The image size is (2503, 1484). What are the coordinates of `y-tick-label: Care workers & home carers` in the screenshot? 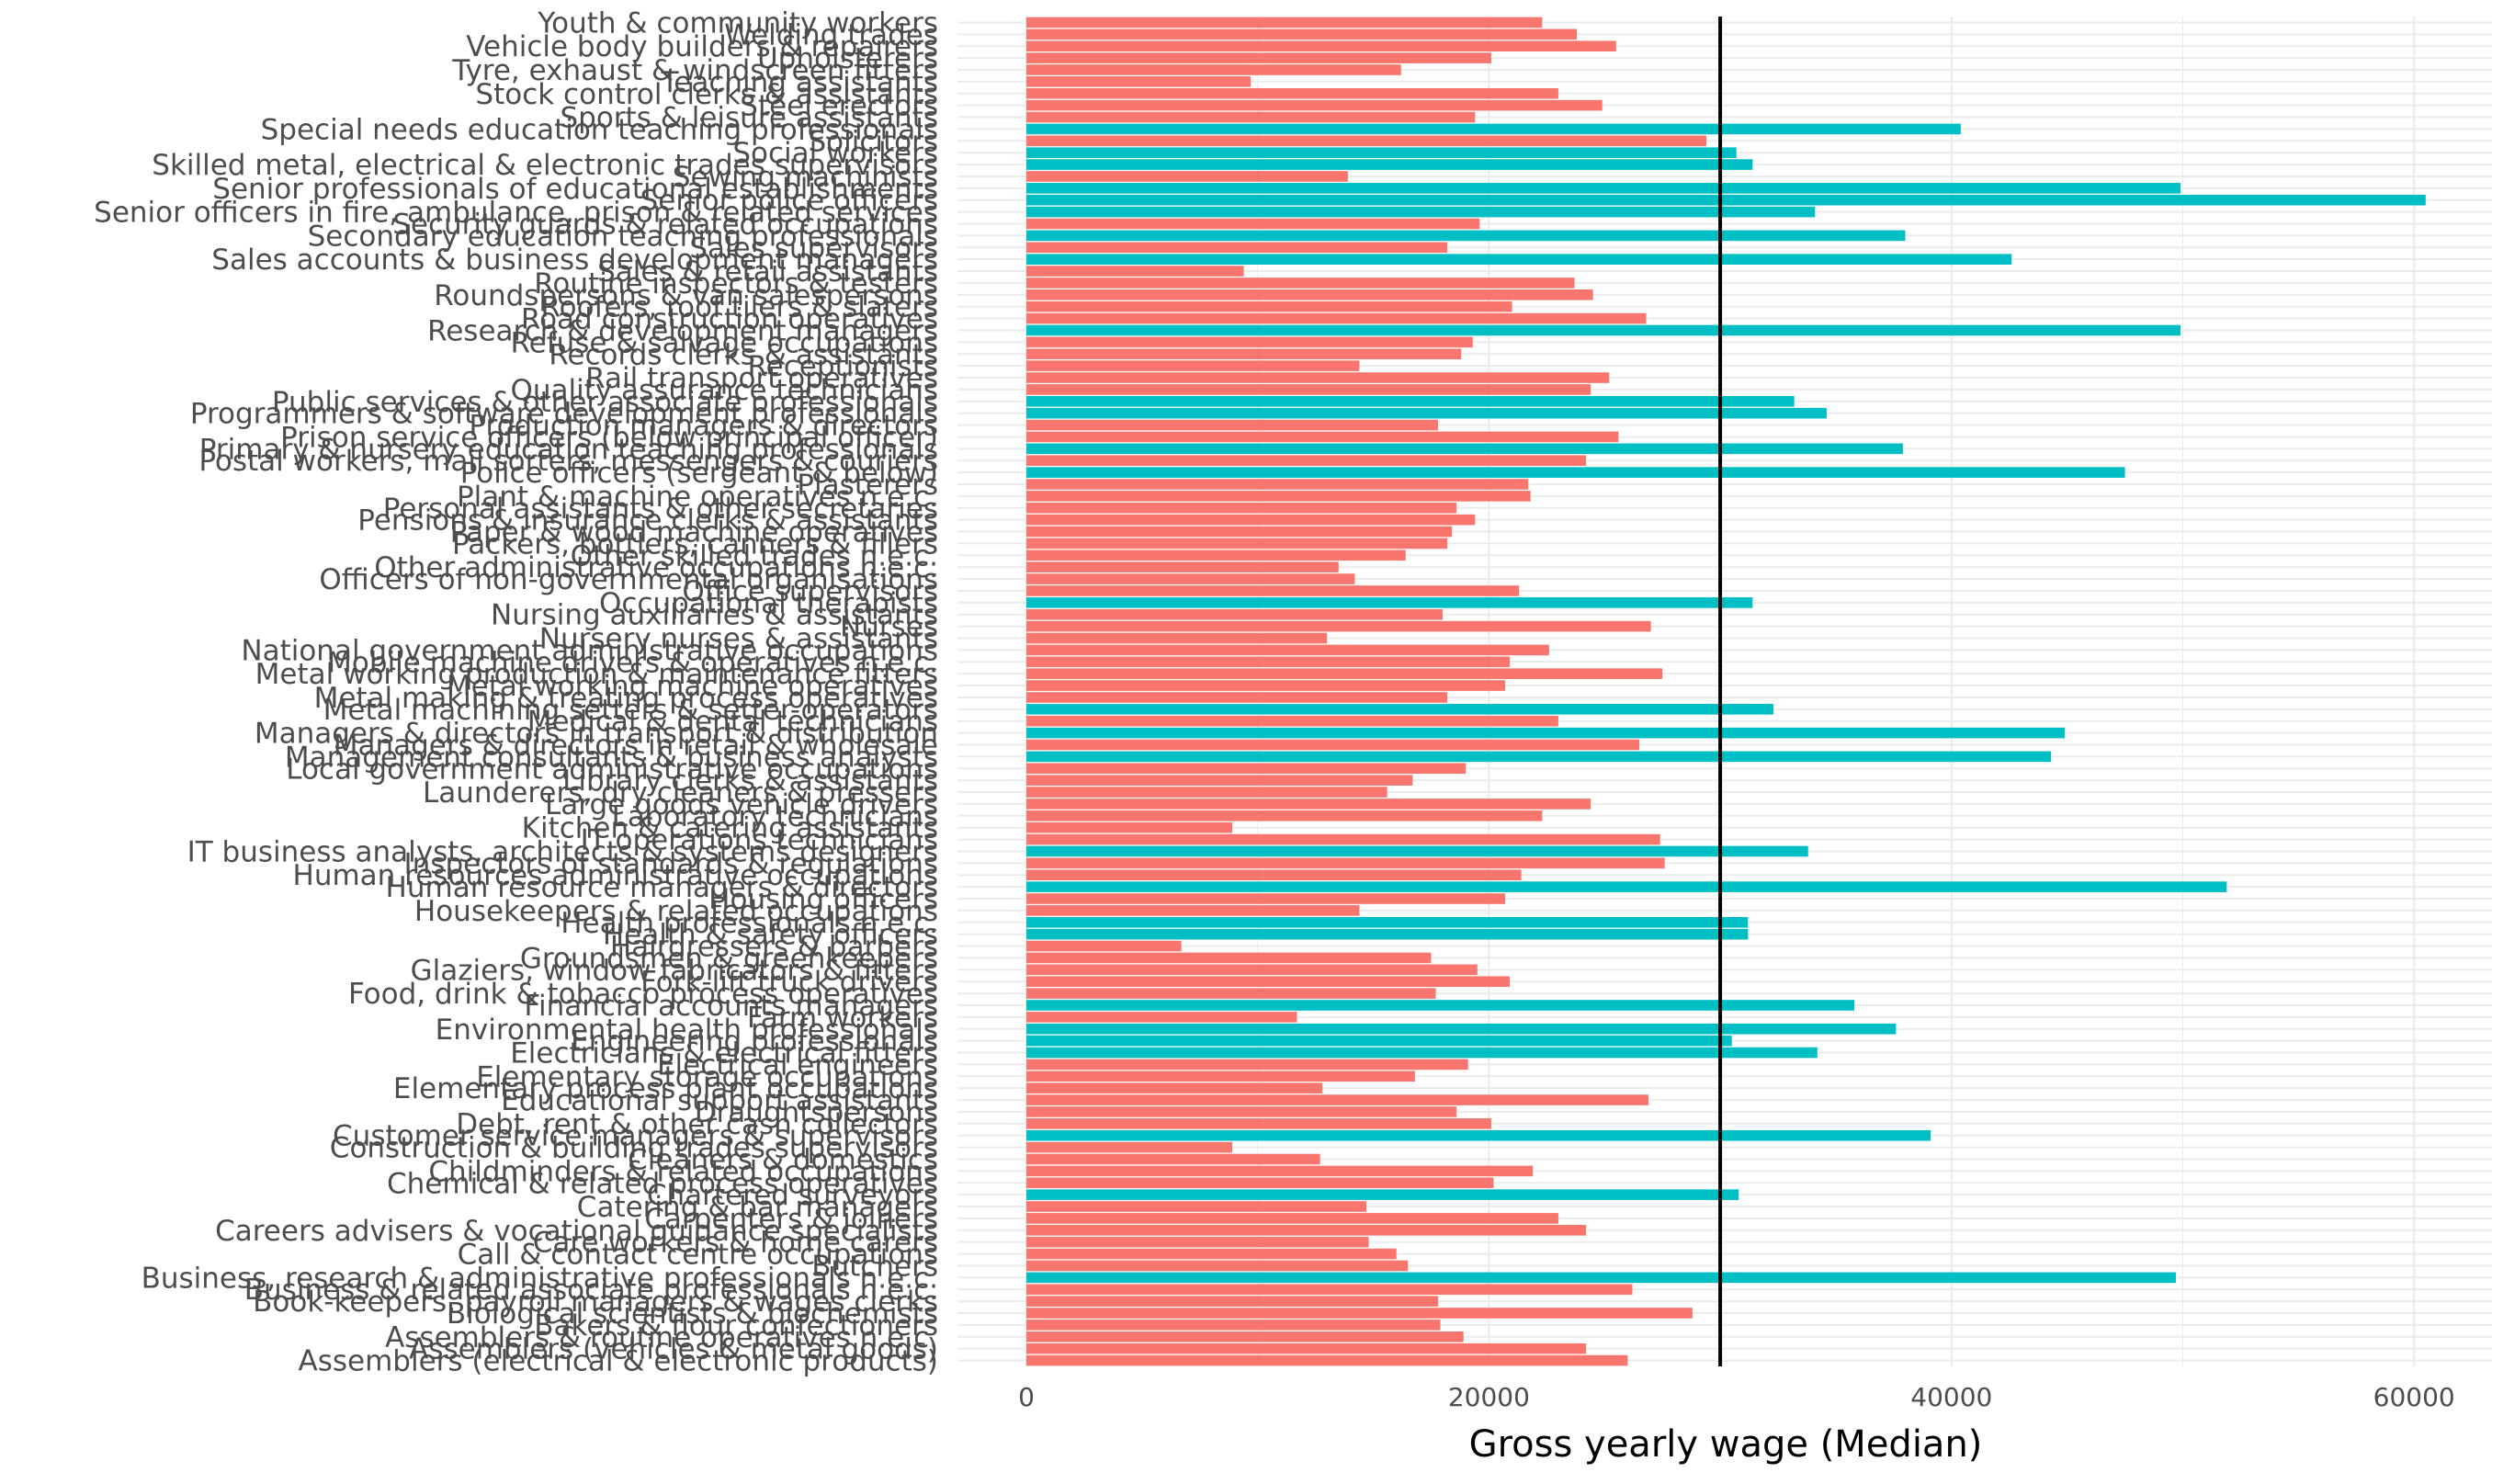 It's located at (735, 1243).